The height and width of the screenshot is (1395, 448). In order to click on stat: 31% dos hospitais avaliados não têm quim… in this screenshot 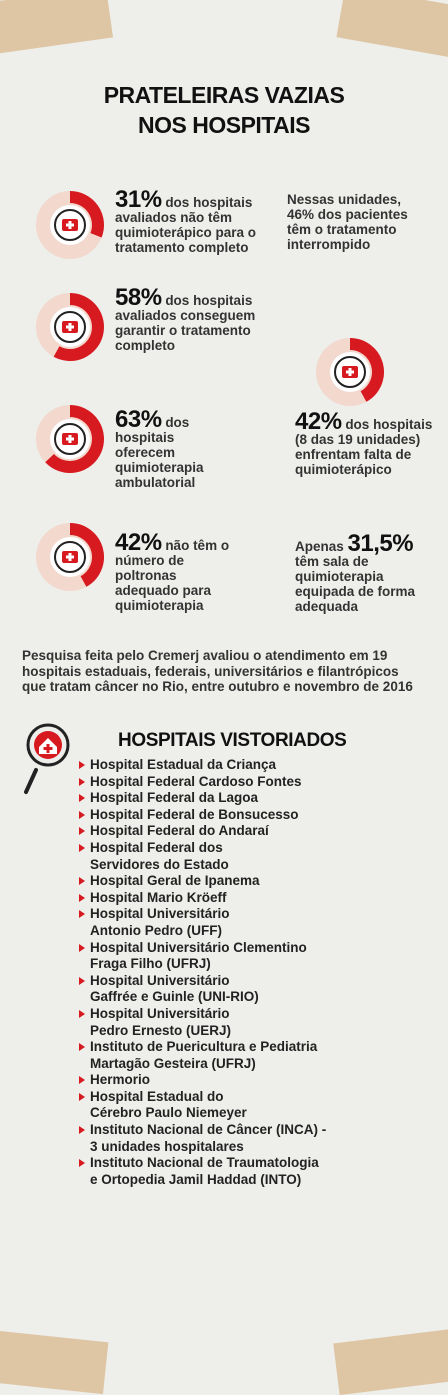, I will do `click(194, 222)`.